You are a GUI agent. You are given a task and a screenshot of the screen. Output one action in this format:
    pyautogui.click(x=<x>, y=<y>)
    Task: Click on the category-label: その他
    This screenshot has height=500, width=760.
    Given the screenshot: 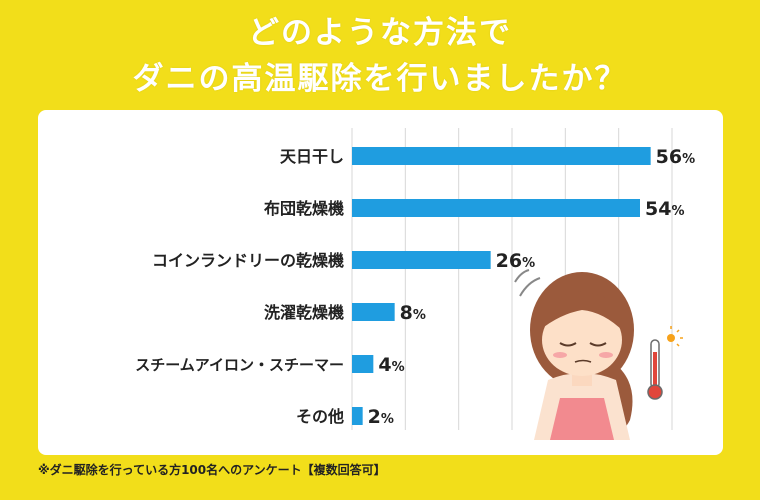 What is the action you would take?
    pyautogui.click(x=320, y=416)
    